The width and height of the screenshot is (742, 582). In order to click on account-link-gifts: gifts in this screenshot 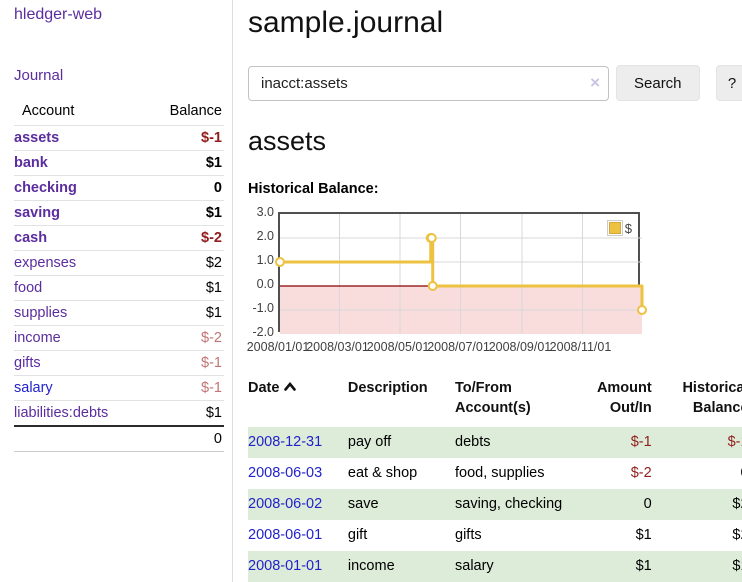, I will do `click(27, 363)`.